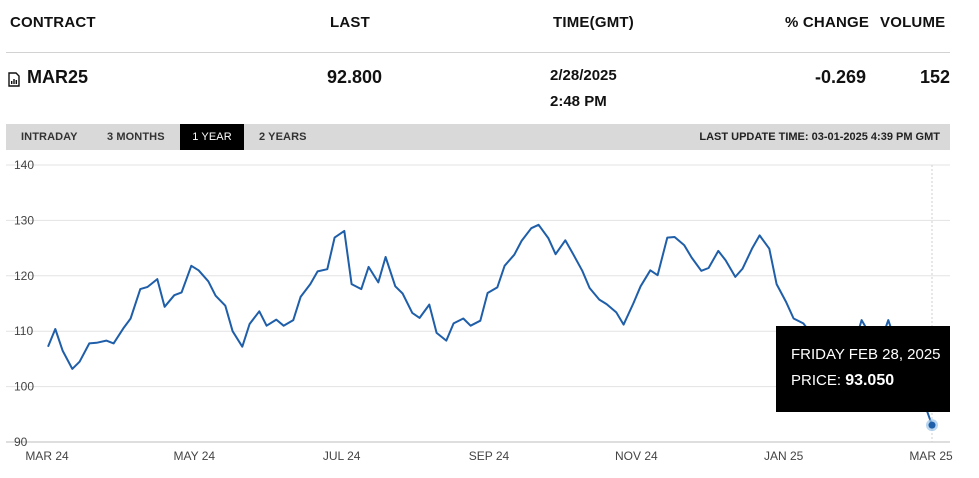 This screenshot has width=979, height=478. Describe the element at coordinates (841, 77) in the screenshot. I see `percent-change: -0.269` at that location.